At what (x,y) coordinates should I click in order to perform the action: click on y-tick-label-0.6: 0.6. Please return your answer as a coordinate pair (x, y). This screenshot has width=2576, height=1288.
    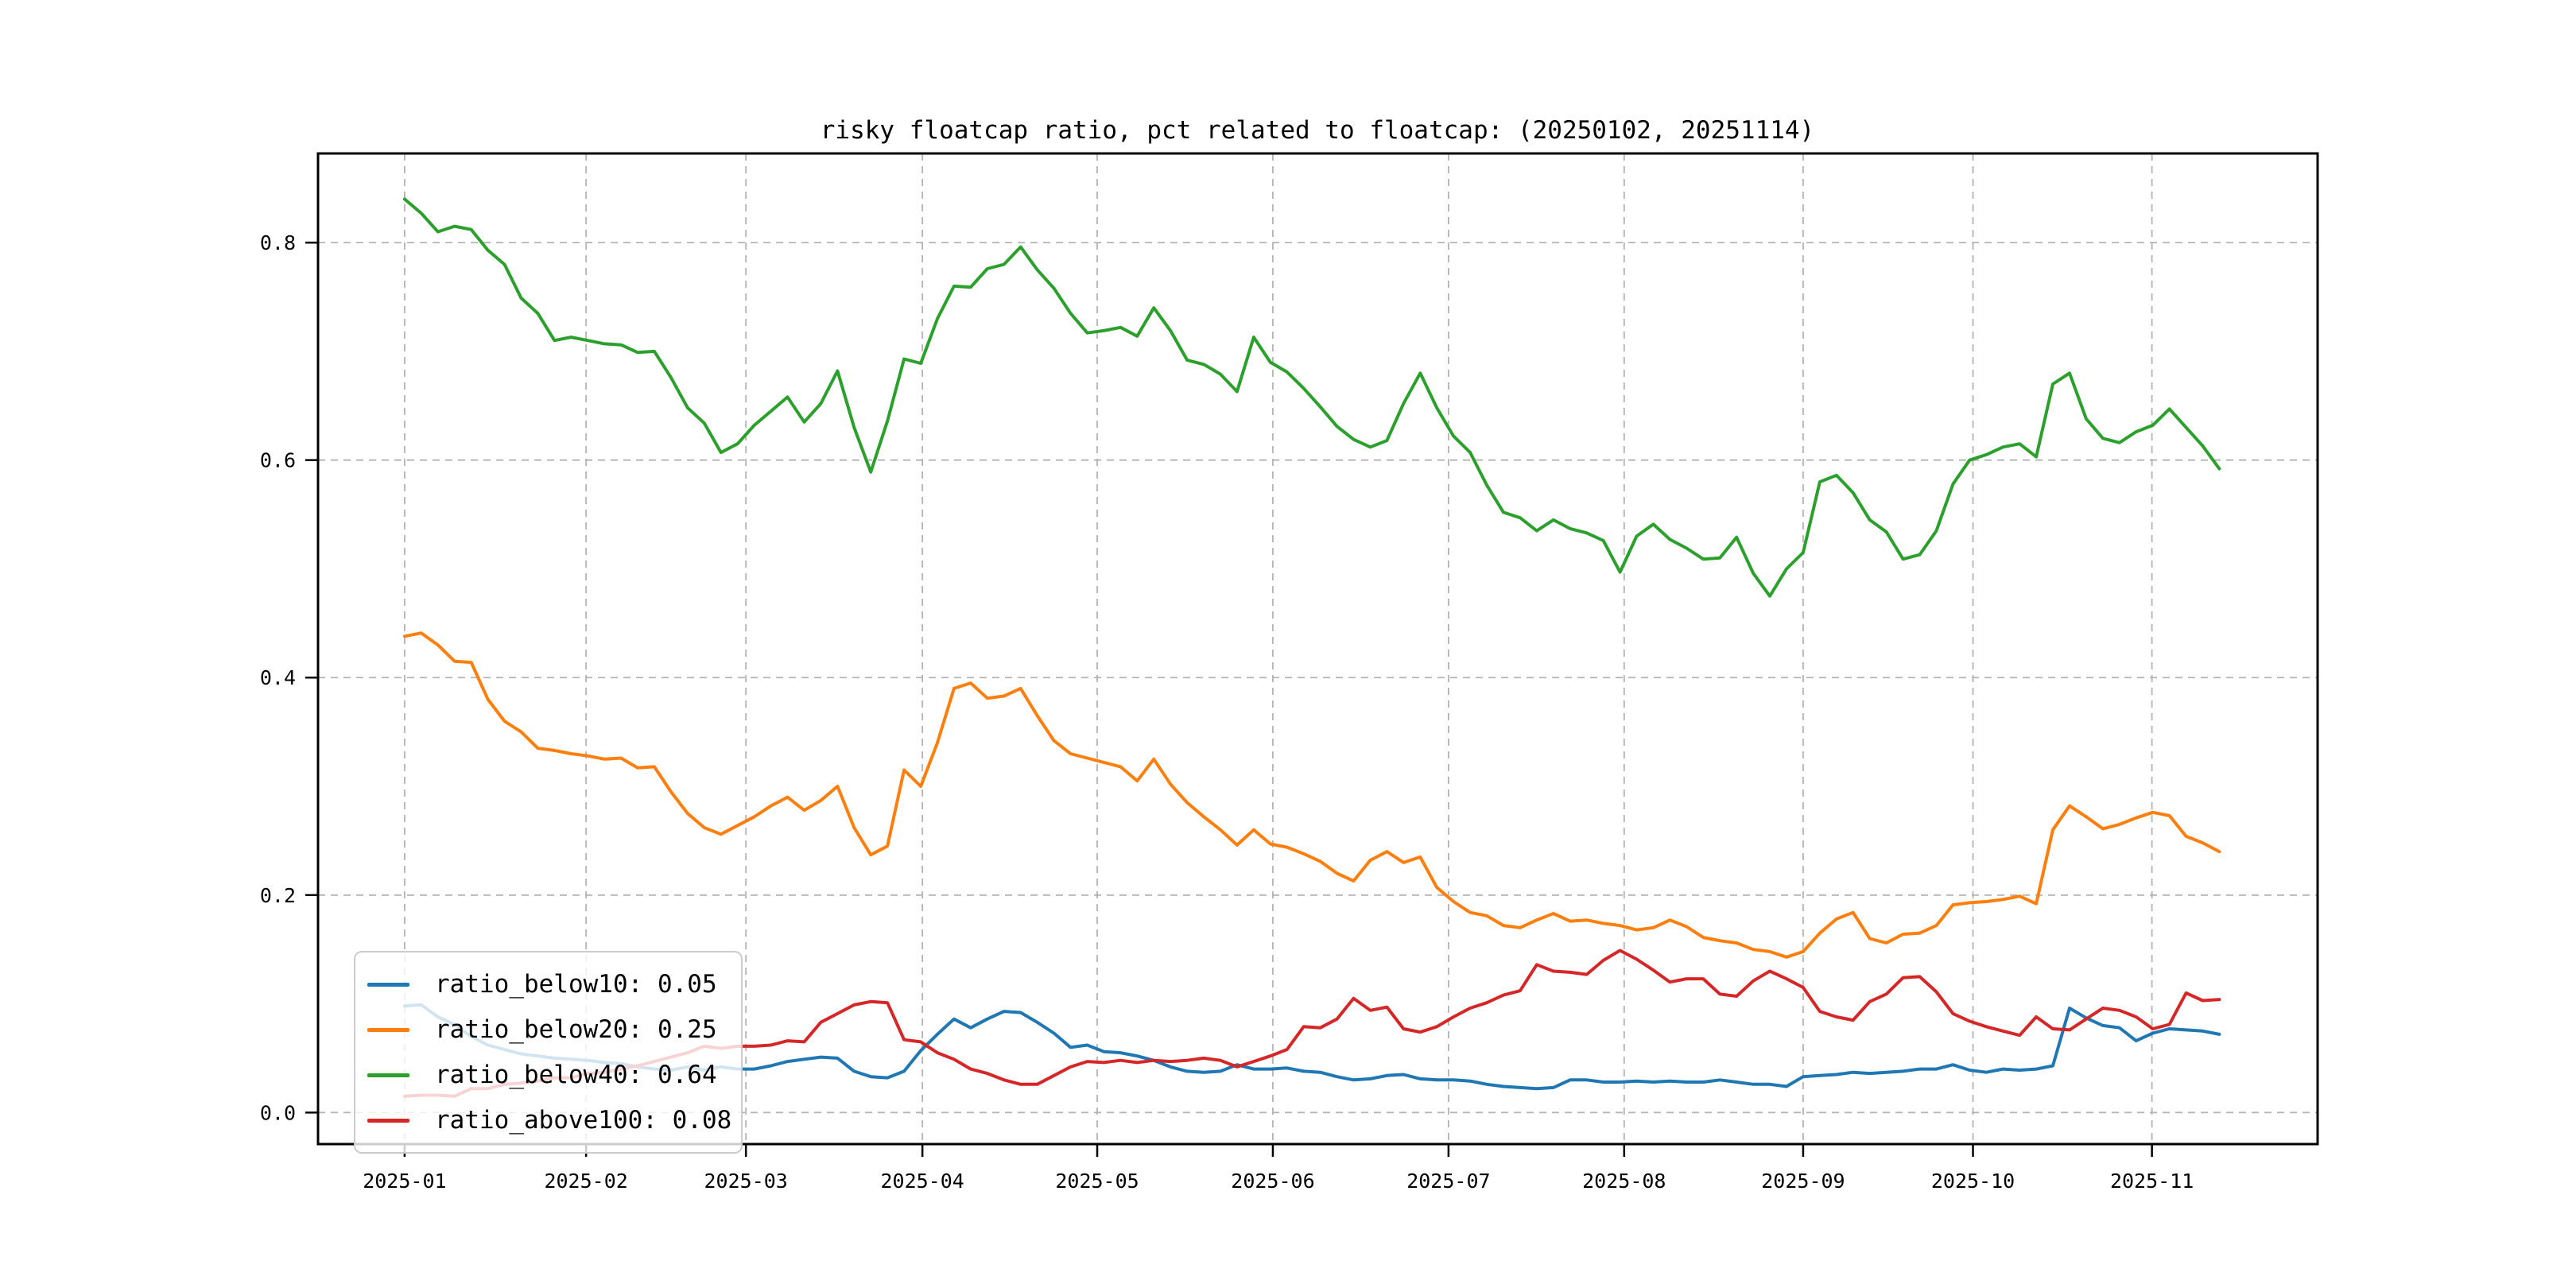
    Looking at the image, I should click on (278, 461).